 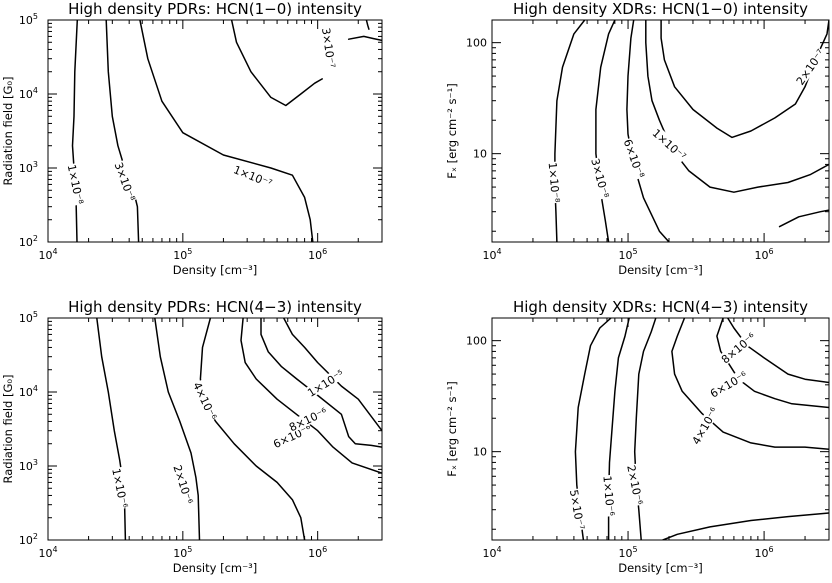 What do you see at coordinates (215, 9) in the screenshot?
I see `panel-title: High density PDRs: HCN(1−0) intensity` at bounding box center [215, 9].